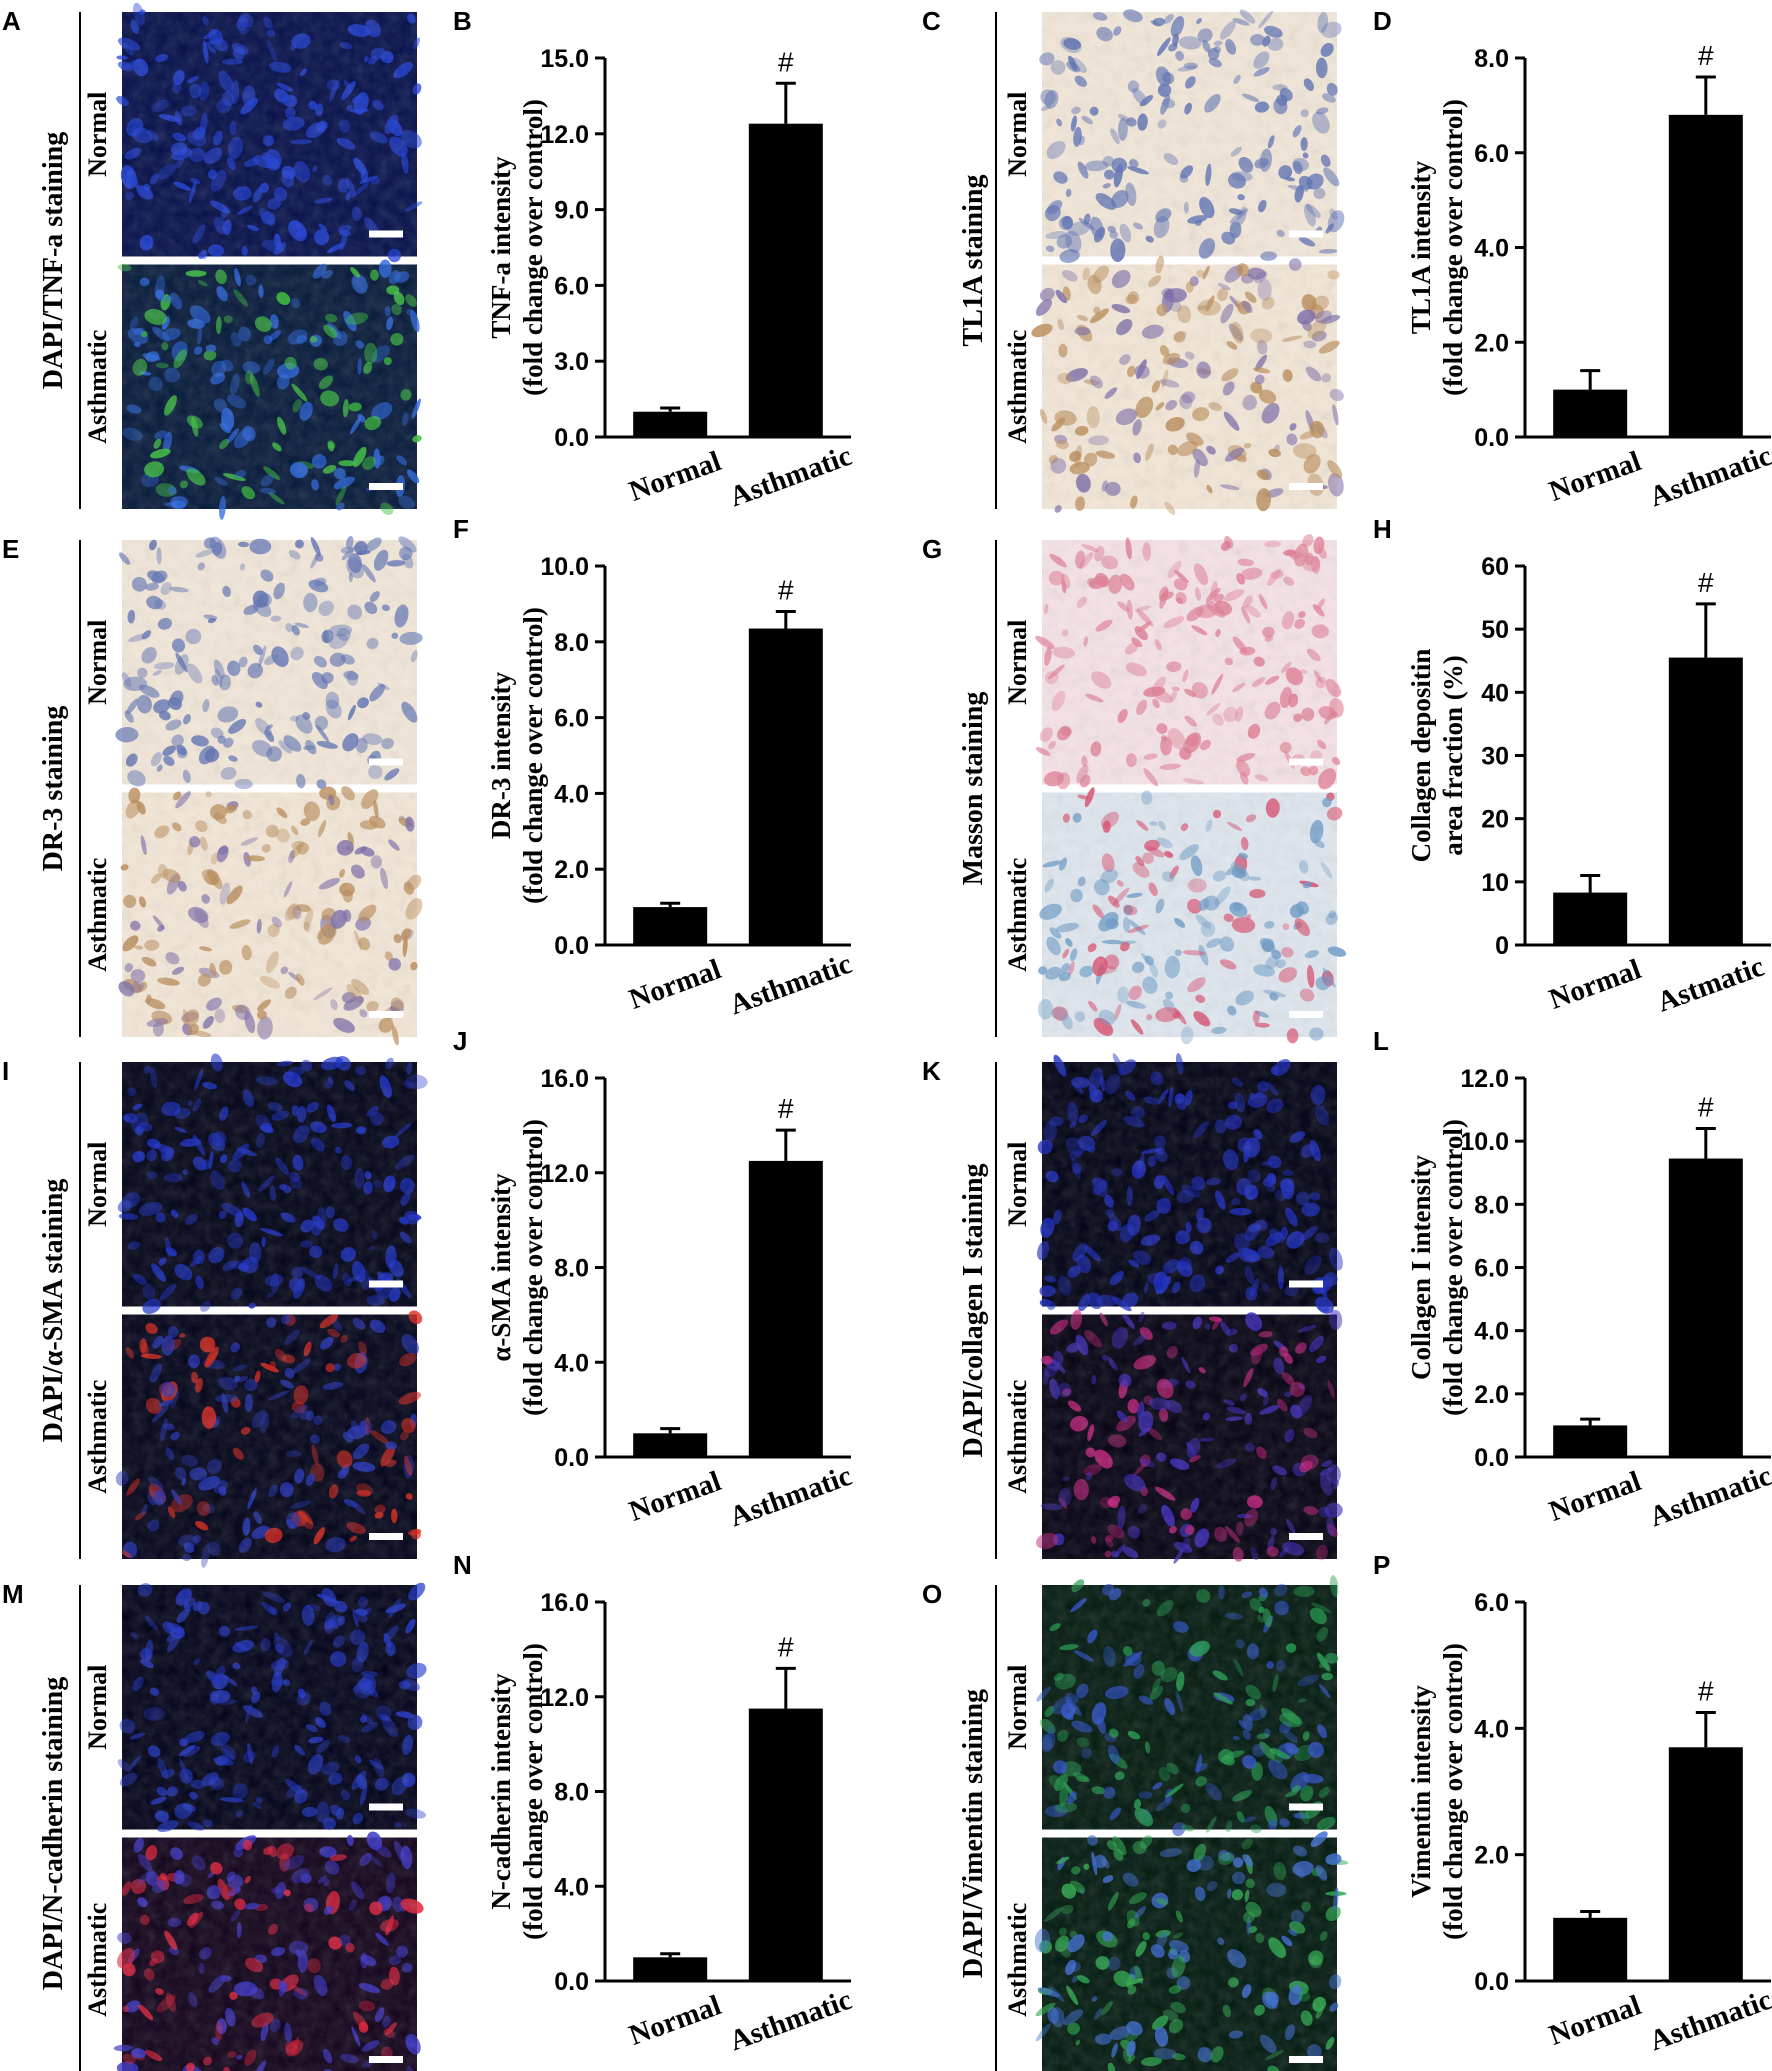 This screenshot has width=1772, height=2071. What do you see at coordinates (460, 1041) in the screenshot?
I see `panel-letter: J` at bounding box center [460, 1041].